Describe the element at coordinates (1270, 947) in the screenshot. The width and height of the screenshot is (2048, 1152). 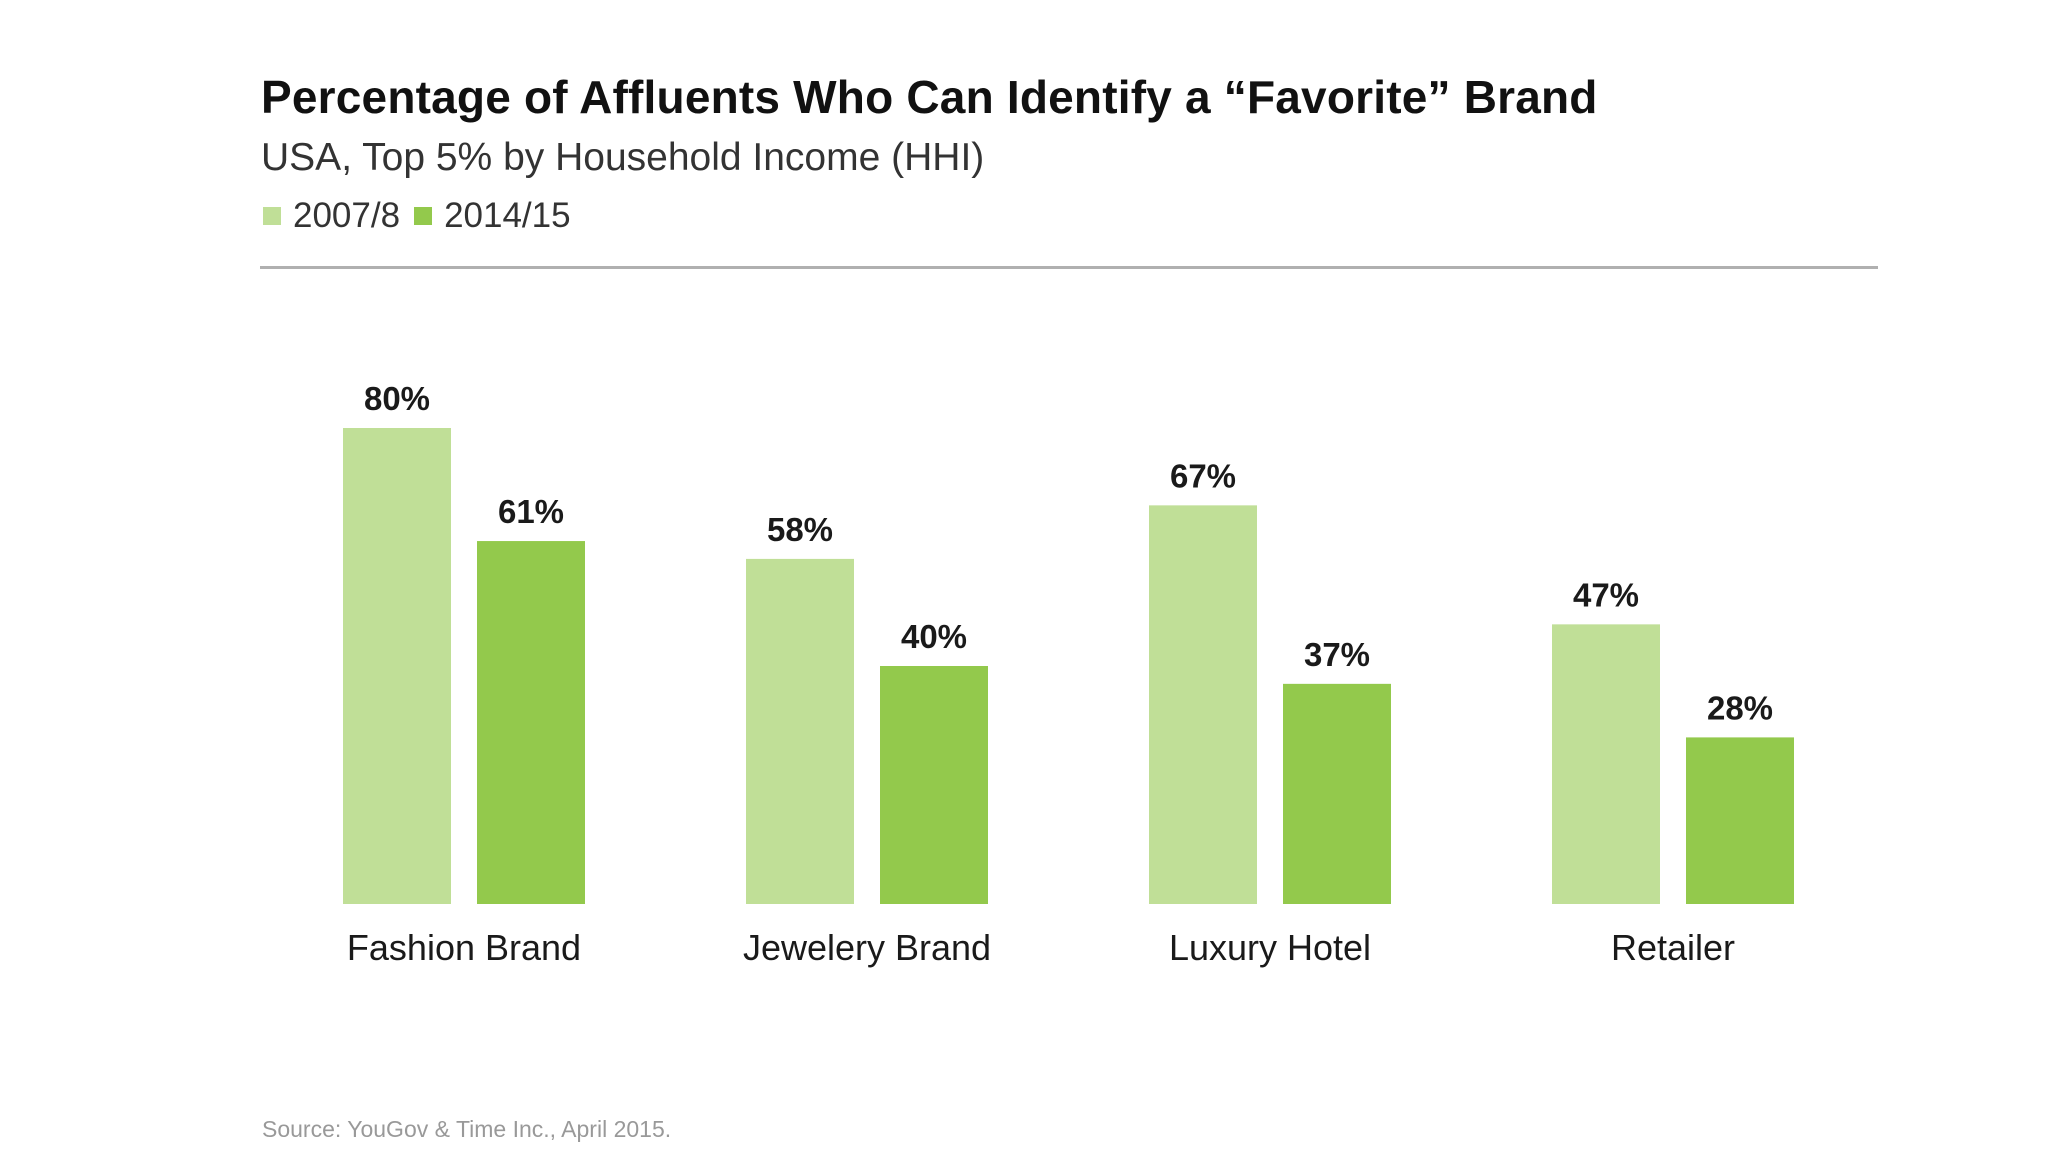
I see `category-label-luxury-hotel: Luxury Hotel` at that location.